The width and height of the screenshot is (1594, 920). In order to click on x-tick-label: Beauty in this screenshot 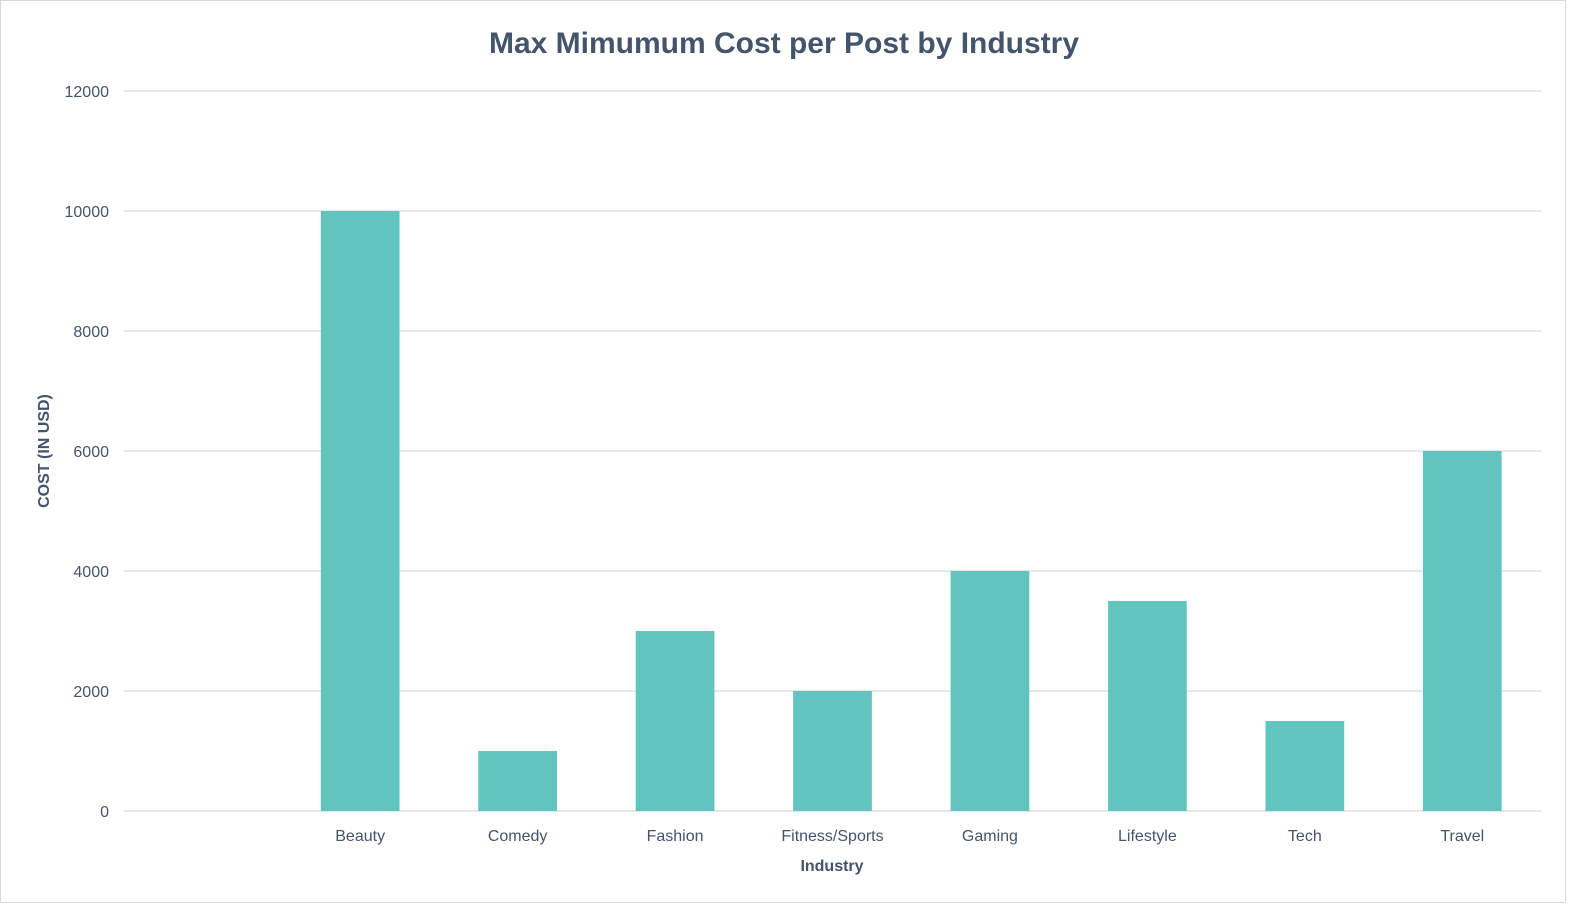, I will do `click(360, 836)`.